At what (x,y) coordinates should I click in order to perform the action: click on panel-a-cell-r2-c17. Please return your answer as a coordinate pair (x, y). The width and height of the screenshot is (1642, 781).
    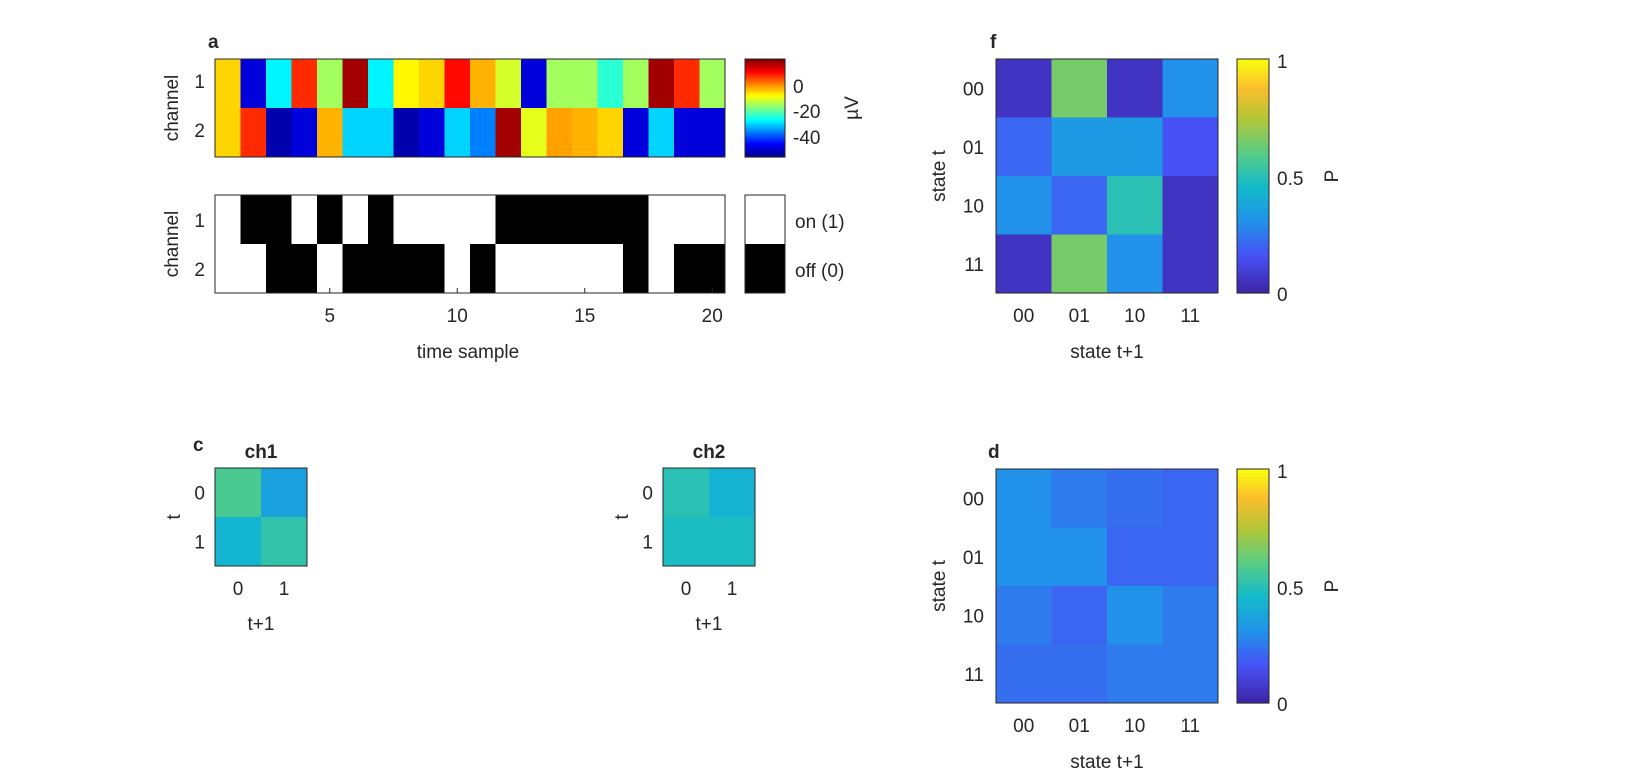
    Looking at the image, I should click on (636, 133).